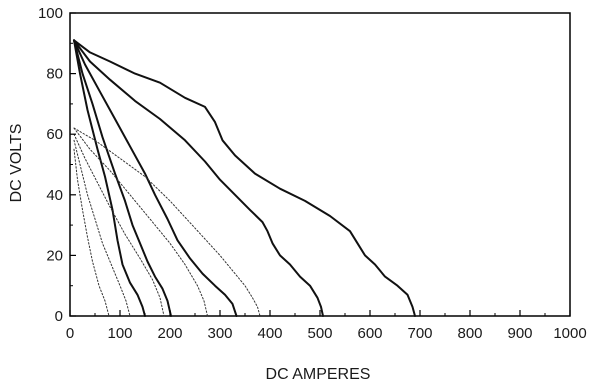 Image resolution: width=592 pixels, height=387 pixels. Describe the element at coordinates (269, 333) in the screenshot. I see `x-tick-label: 400` at that location.